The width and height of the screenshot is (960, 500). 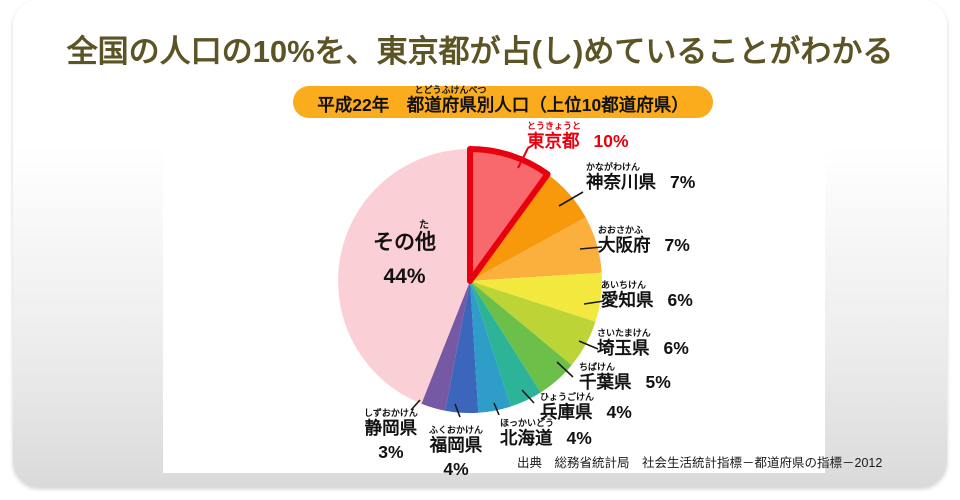 What do you see at coordinates (700, 463) in the screenshot?
I see `source-note: 出典 総務省統計局 社会生活統計指標－都道府県の指標－2012` at bounding box center [700, 463].